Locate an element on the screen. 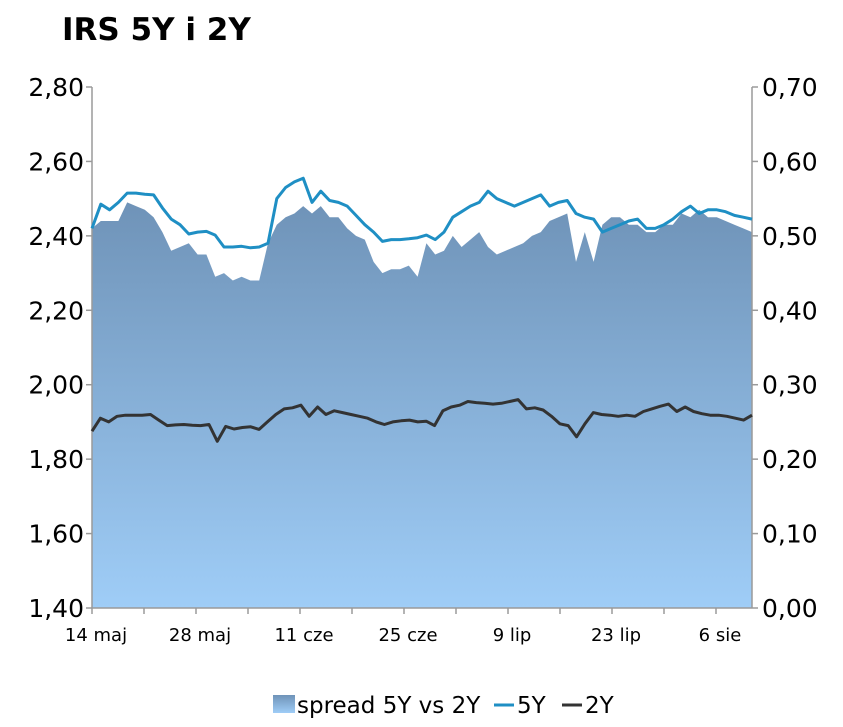 This screenshot has height=727, width=843. legend-swatch-spread is located at coordinates (284, 704).